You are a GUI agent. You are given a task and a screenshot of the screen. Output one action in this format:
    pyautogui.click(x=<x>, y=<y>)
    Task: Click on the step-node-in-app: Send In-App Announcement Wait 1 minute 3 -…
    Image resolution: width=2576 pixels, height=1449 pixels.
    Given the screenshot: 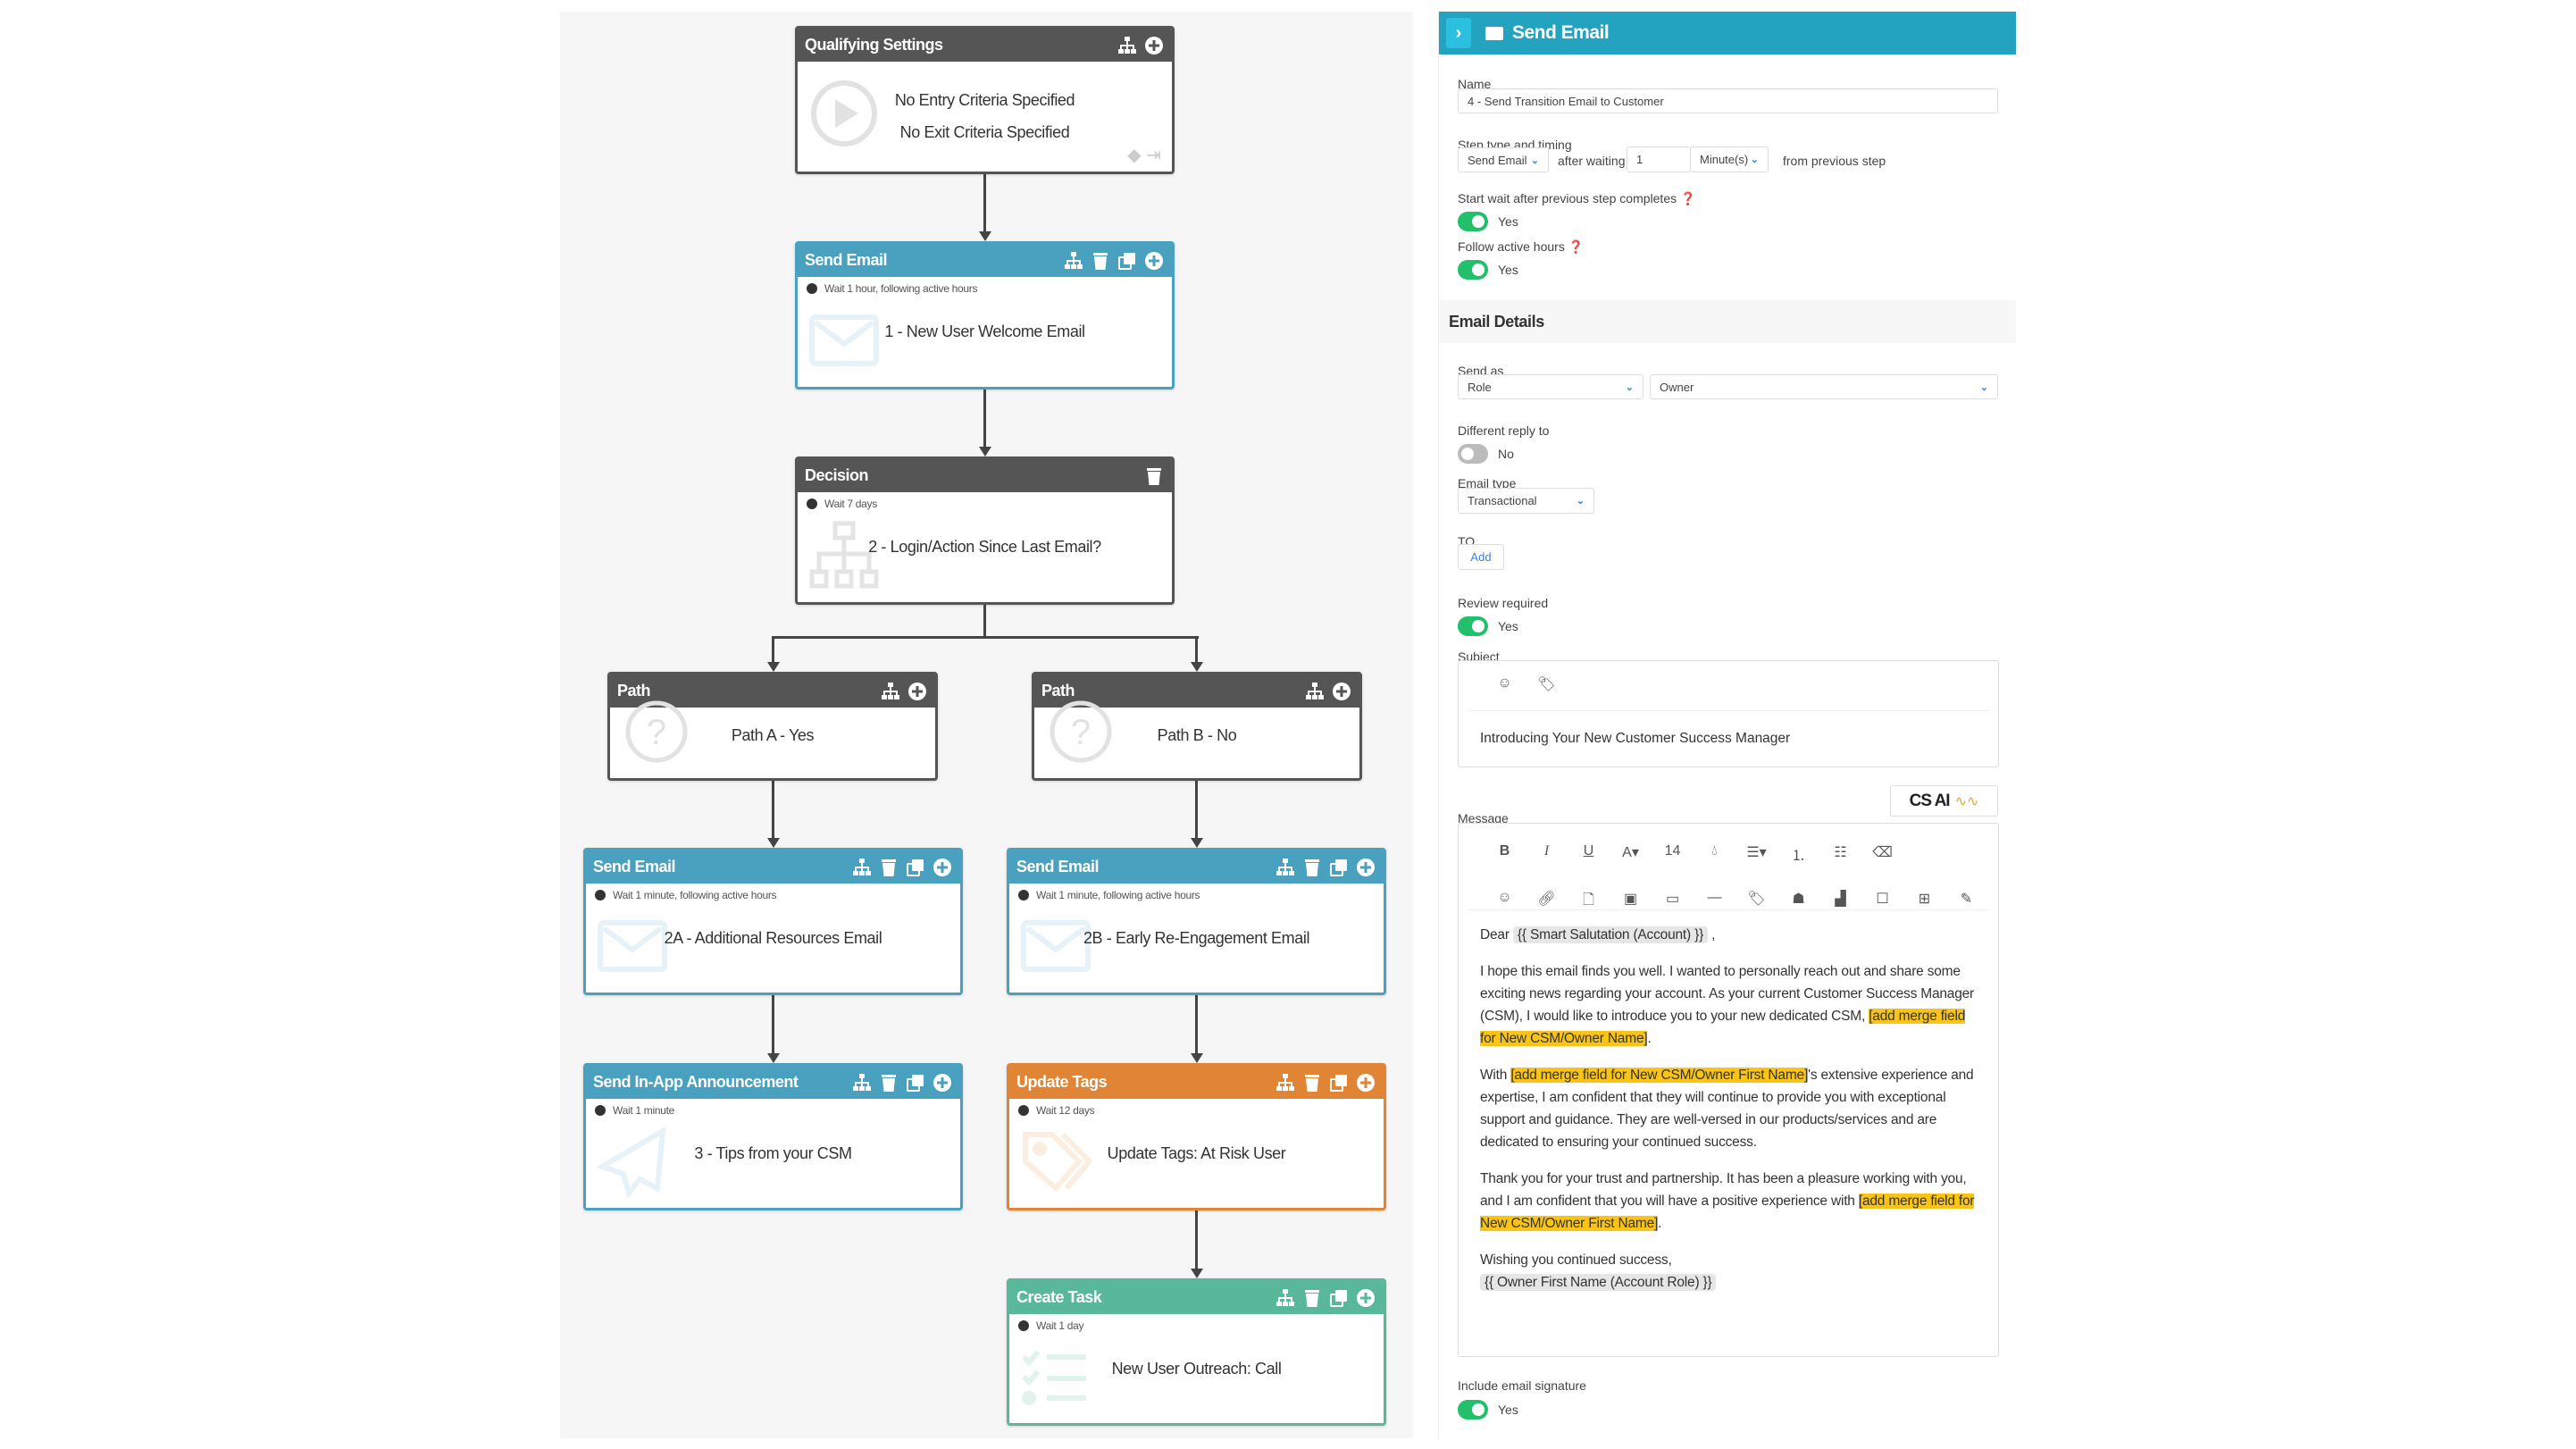 What is the action you would take?
    pyautogui.click(x=773, y=1136)
    